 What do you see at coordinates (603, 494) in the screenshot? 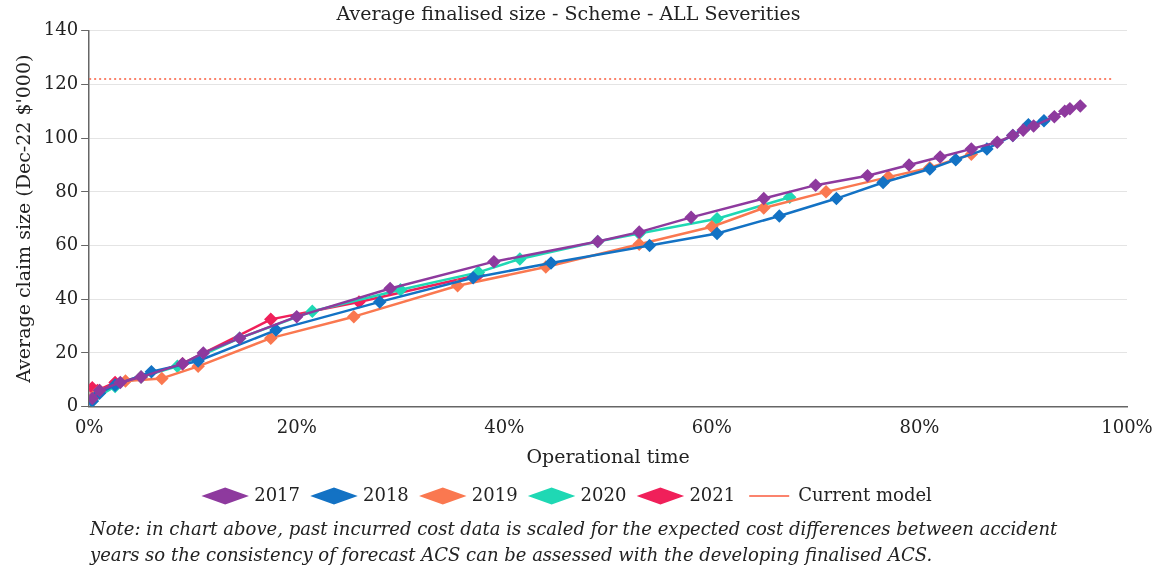
I see `legend-label: 2020` at bounding box center [603, 494].